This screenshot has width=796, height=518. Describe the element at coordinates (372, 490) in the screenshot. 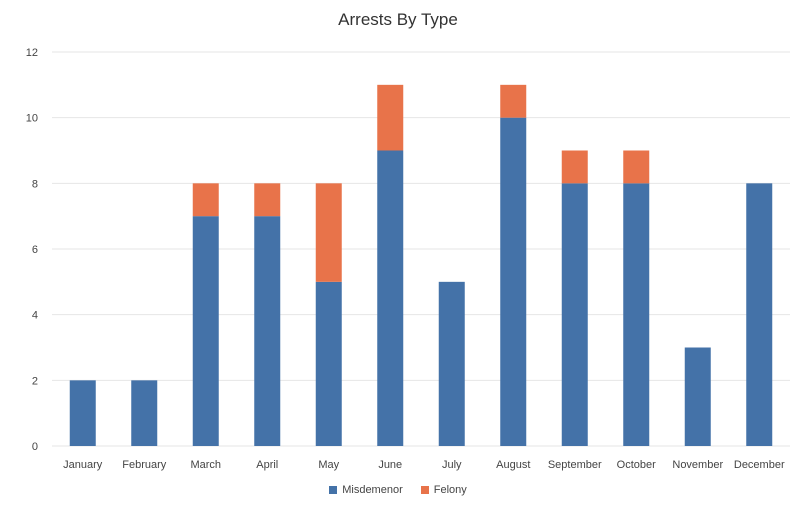

I see `legend-label-misdemenor: Misdemenor` at that location.